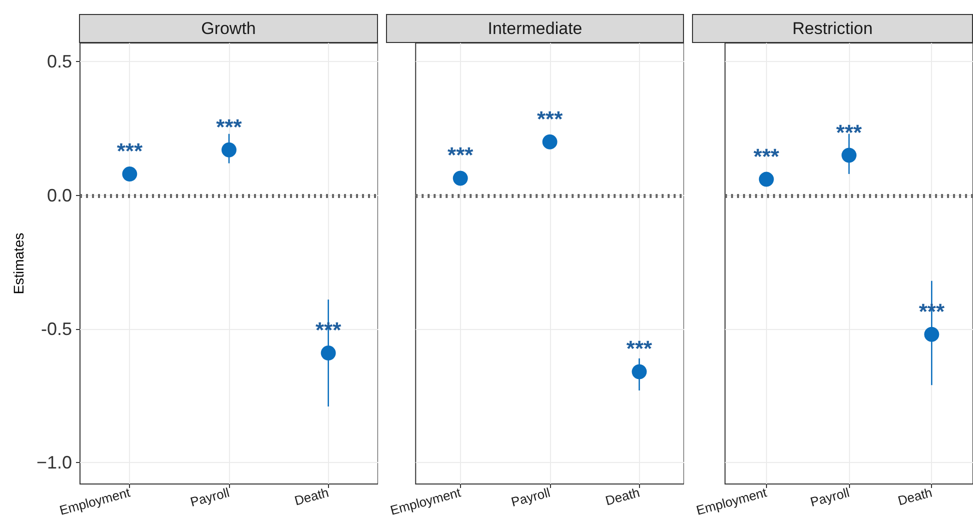 The height and width of the screenshot is (531, 973). Describe the element at coordinates (535, 28) in the screenshot. I see `chart-title: Intermediate` at that location.